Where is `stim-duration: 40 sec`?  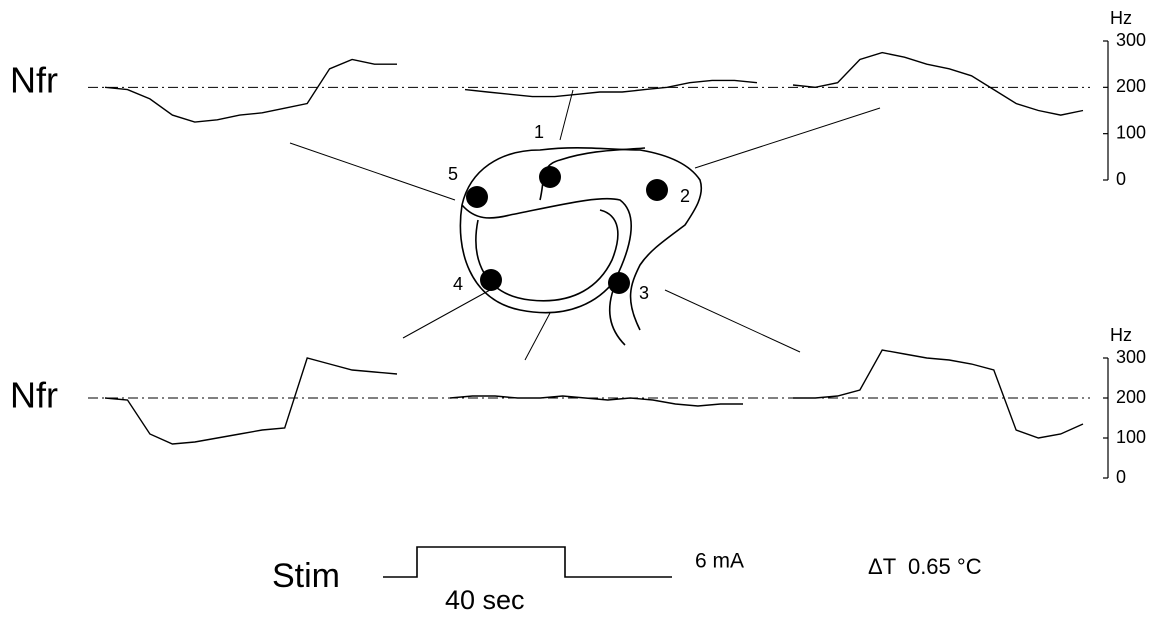 stim-duration: 40 sec is located at coordinates (485, 600).